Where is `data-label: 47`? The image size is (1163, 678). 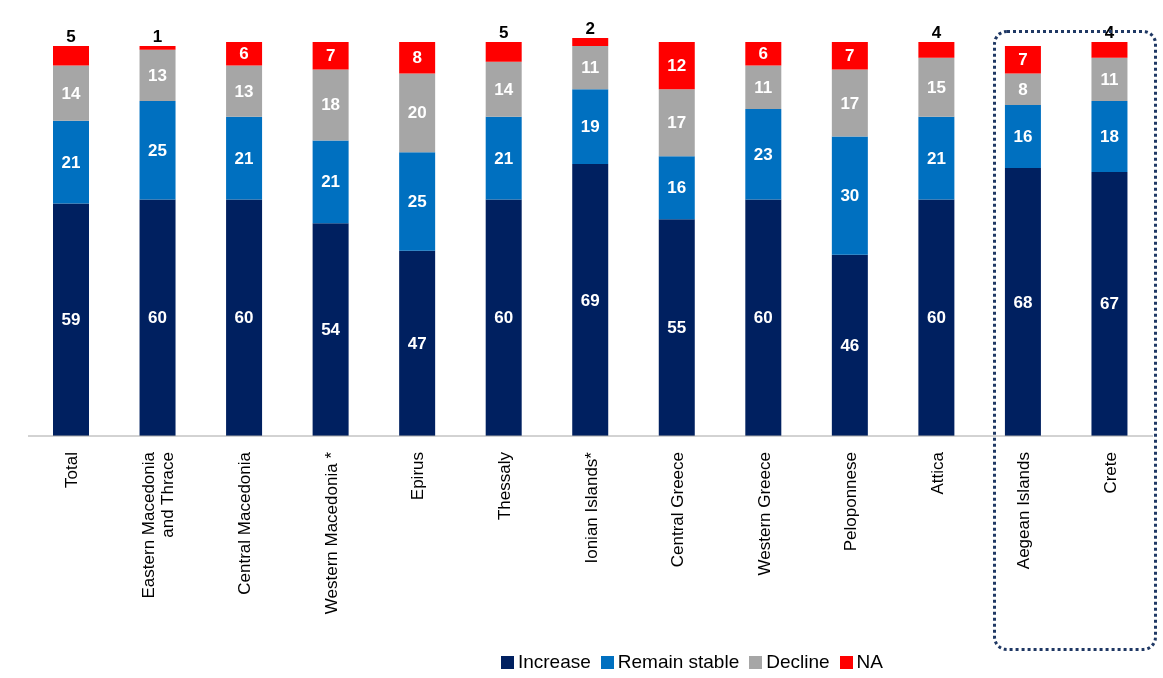 data-label: 47 is located at coordinates (417, 343).